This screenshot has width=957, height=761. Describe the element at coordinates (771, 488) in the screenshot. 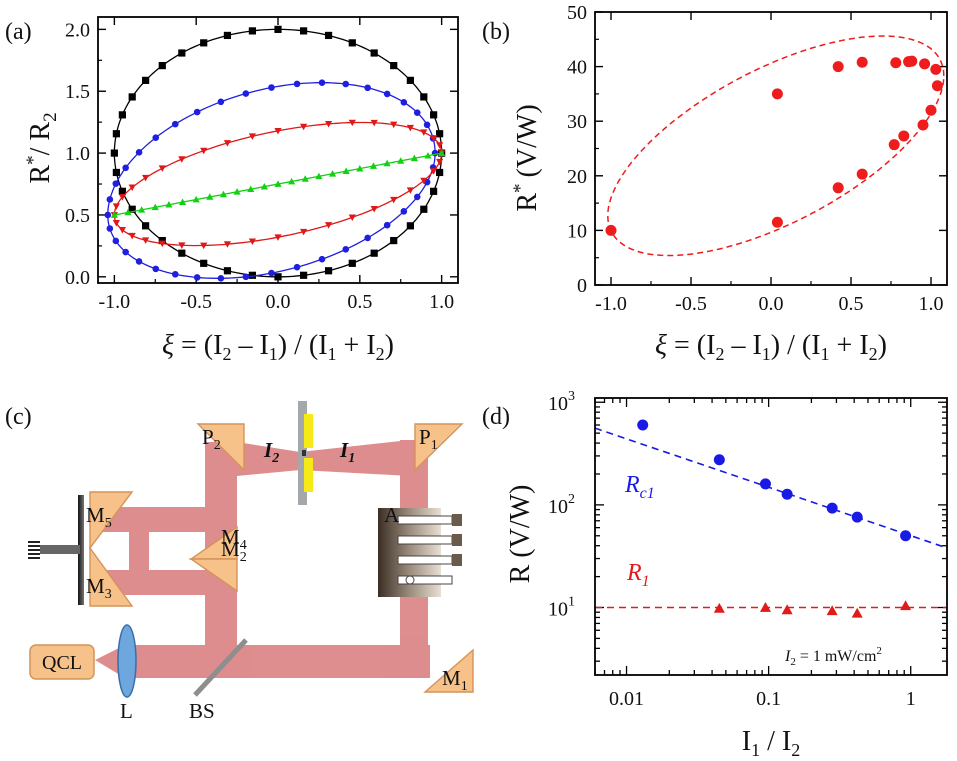

I see `panel-d-fit-line` at that location.